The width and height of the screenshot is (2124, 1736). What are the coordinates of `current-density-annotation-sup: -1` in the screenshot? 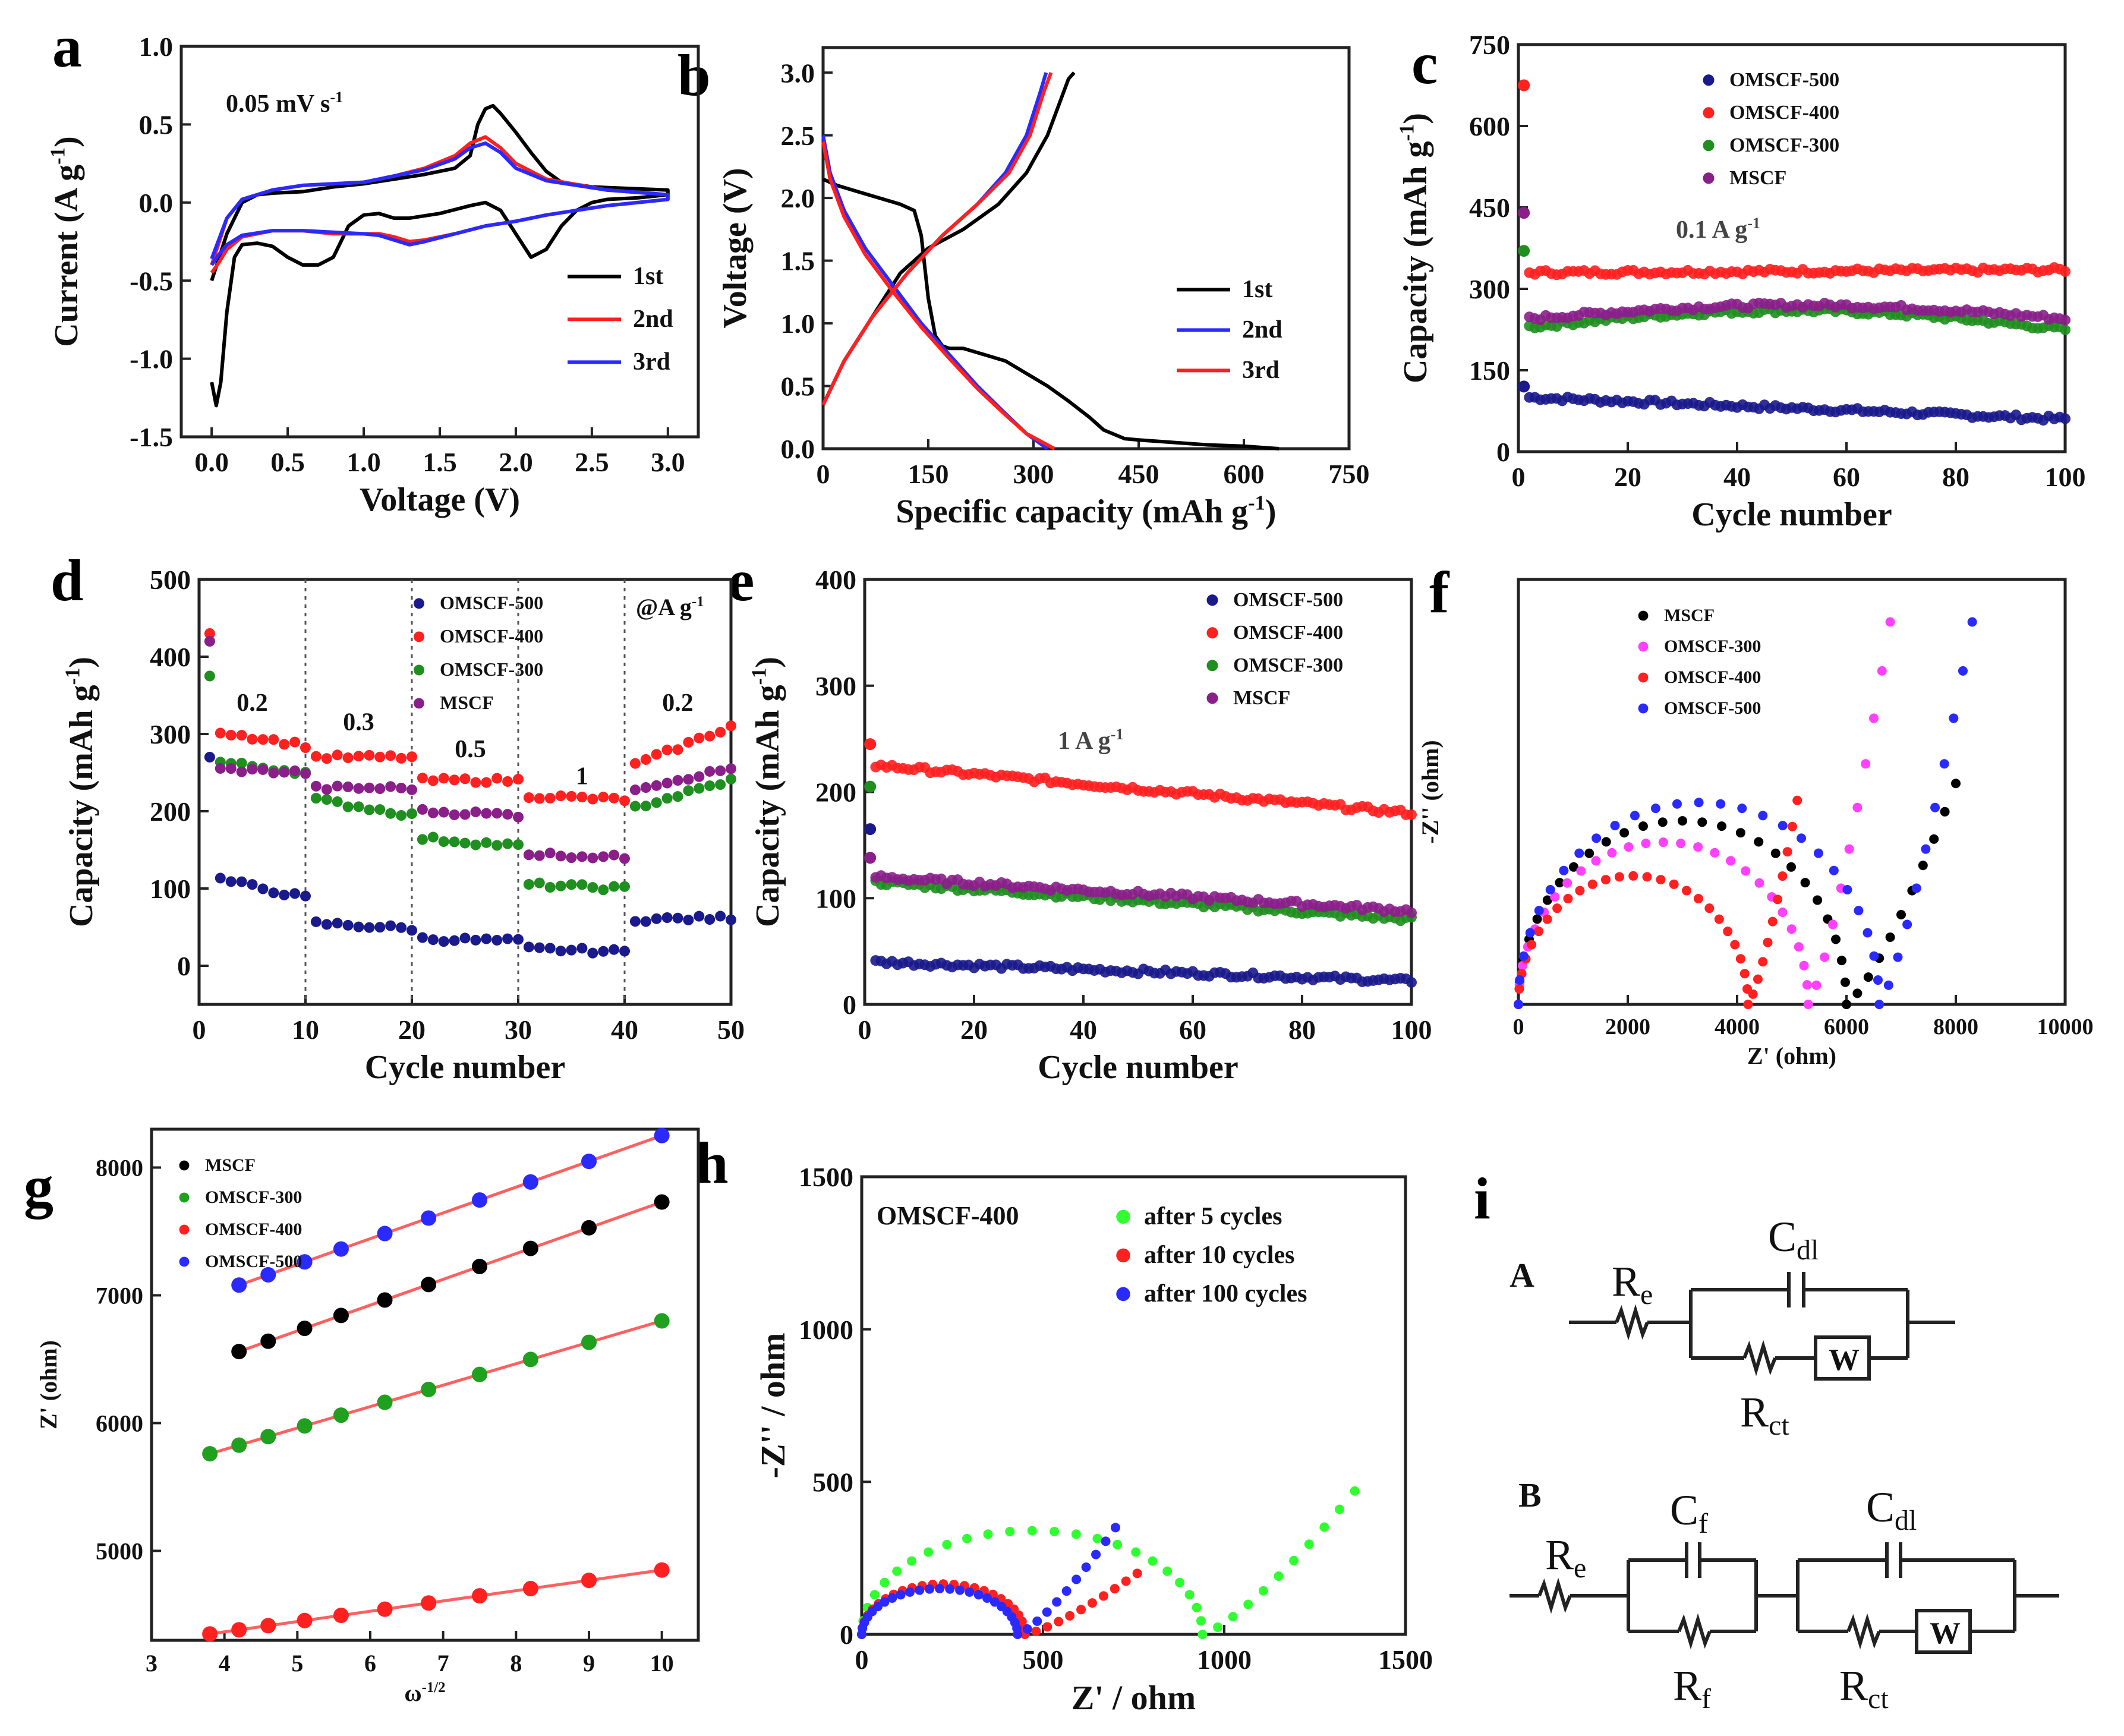 It's located at (1117, 734).